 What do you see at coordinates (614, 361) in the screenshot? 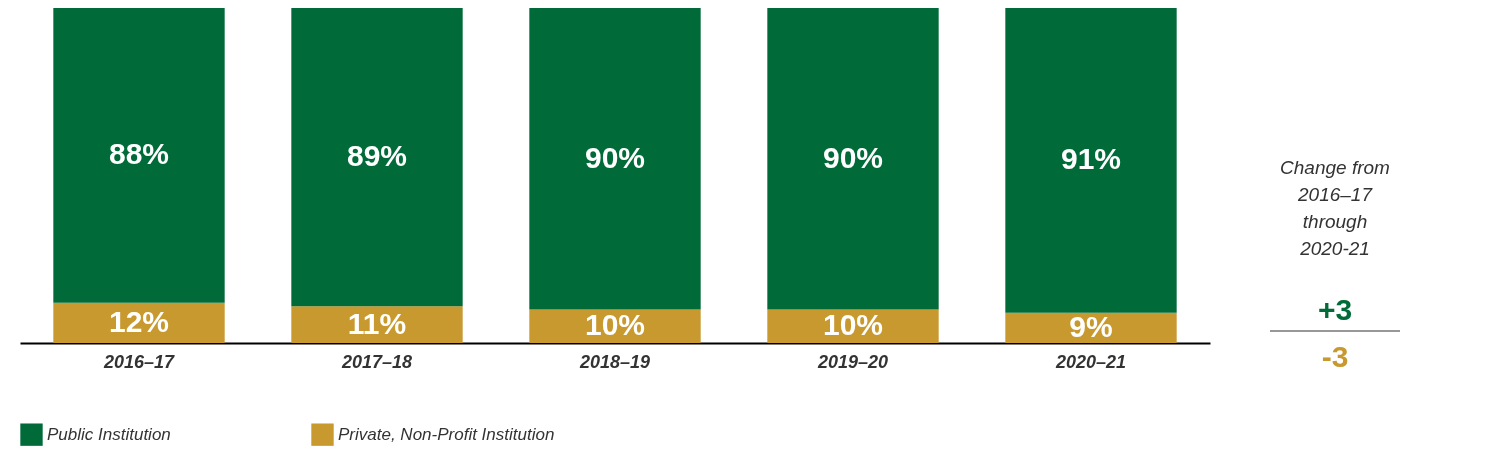
I see `x-tick-label: 2018–19` at bounding box center [614, 361].